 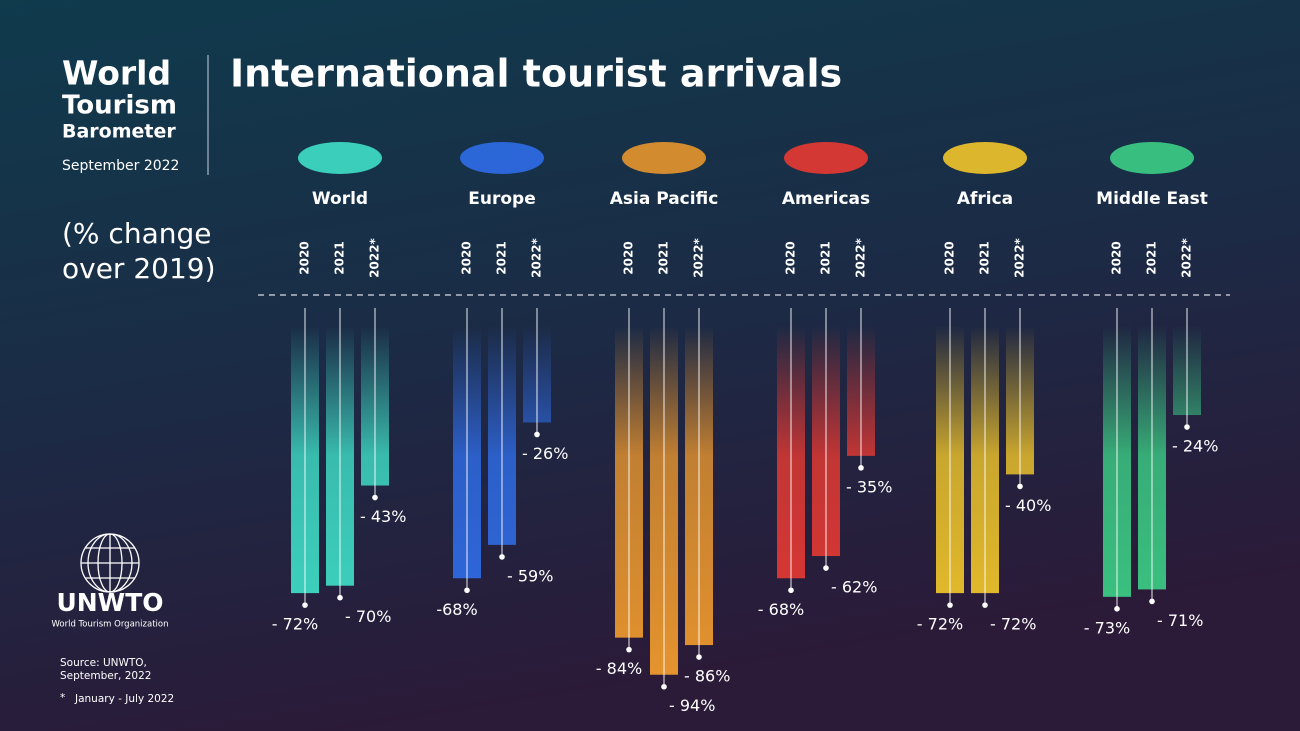 What do you see at coordinates (781, 609) in the screenshot?
I see `value-label: - 68%` at bounding box center [781, 609].